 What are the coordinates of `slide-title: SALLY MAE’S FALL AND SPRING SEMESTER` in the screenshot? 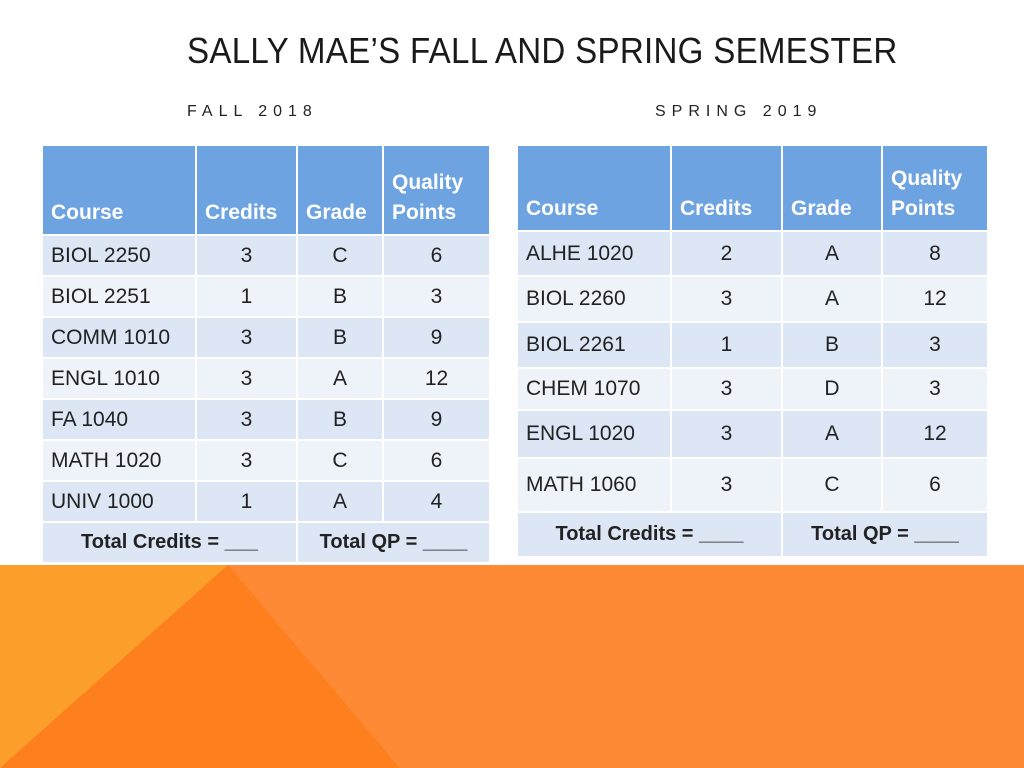 It's located at (542, 50).